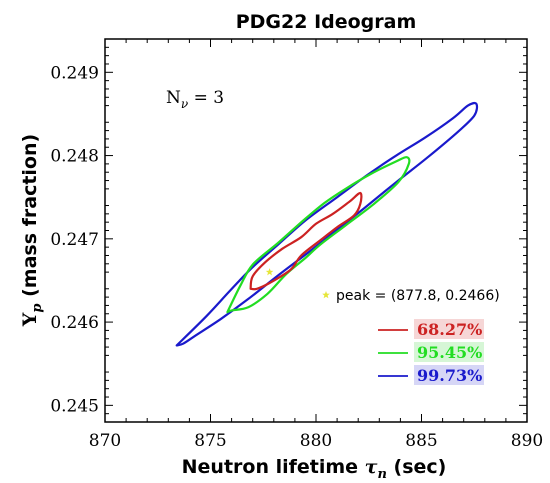  What do you see at coordinates (210, 441) in the screenshot?
I see `x-tick-label: 875` at bounding box center [210, 441].